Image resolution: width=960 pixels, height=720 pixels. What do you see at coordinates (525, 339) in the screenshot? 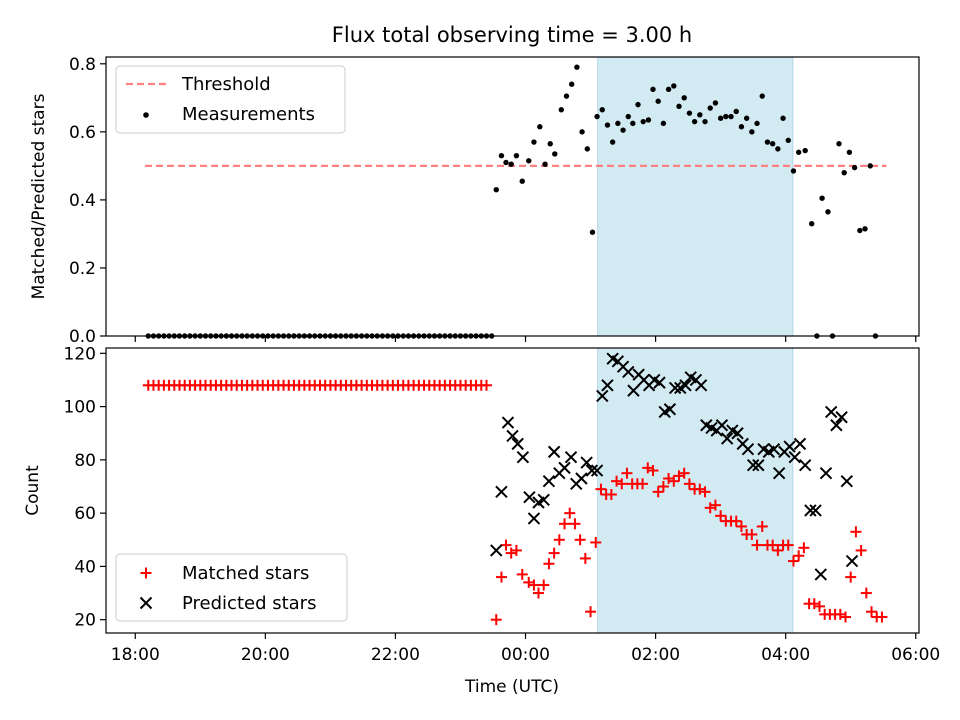
I see `top-x-ticks` at bounding box center [525, 339].